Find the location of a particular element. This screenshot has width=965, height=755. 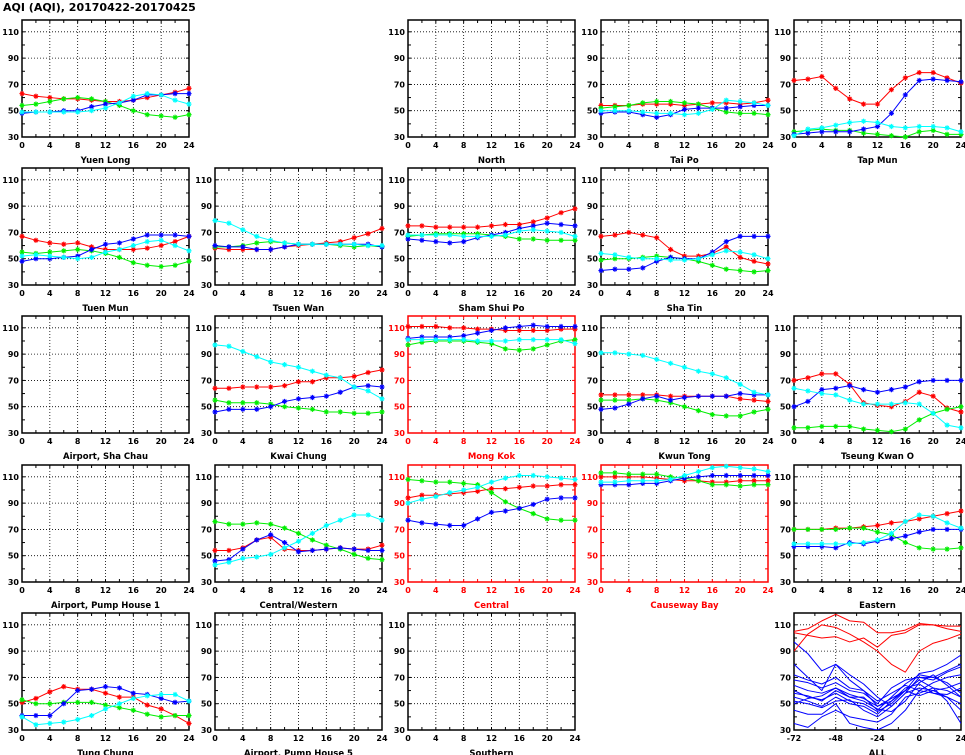

panel-label: Airport, Sha Chau is located at coordinates (105, 457).